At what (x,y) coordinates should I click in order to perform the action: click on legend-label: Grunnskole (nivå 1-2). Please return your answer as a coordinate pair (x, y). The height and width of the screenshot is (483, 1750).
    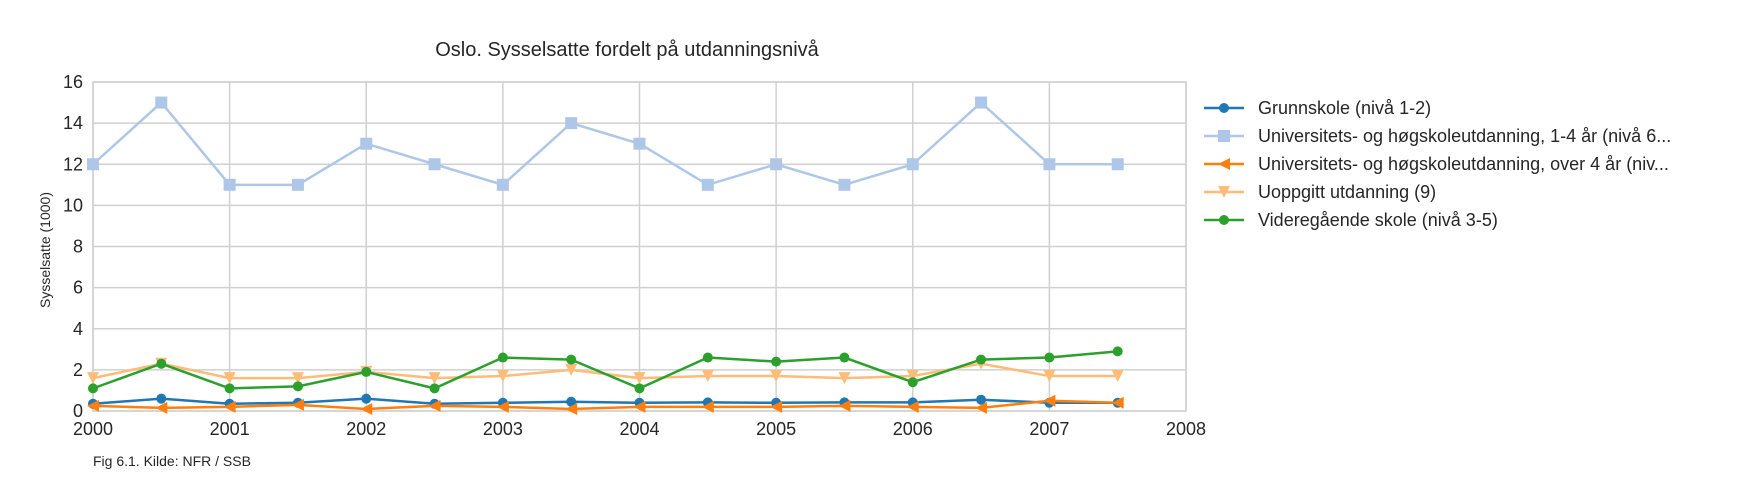
    Looking at the image, I should click on (1344, 108).